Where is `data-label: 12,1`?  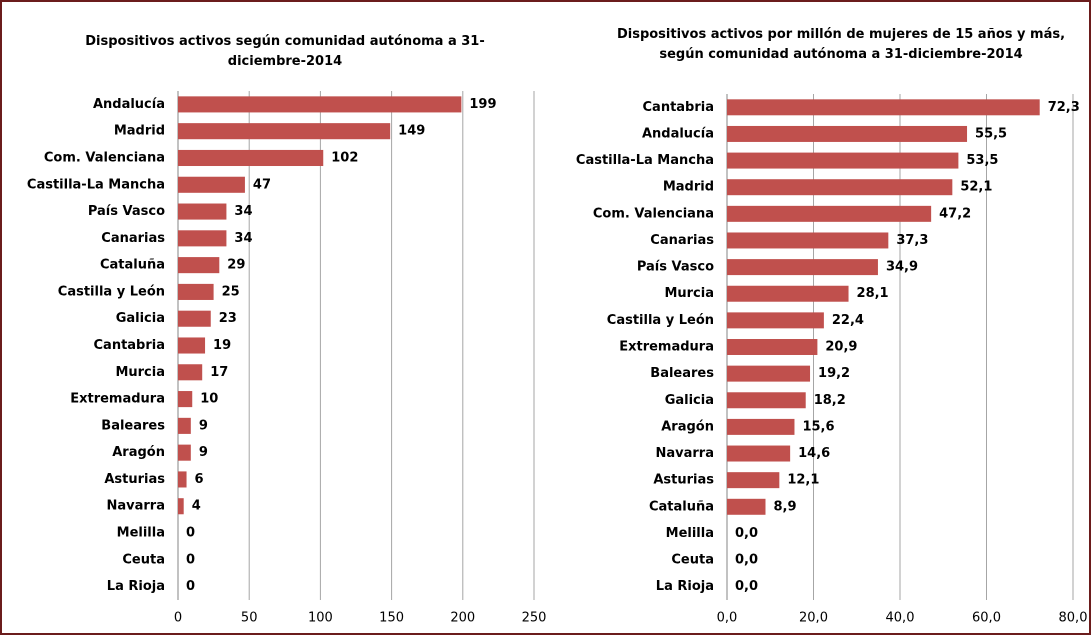 data-label: 12,1 is located at coordinates (803, 480).